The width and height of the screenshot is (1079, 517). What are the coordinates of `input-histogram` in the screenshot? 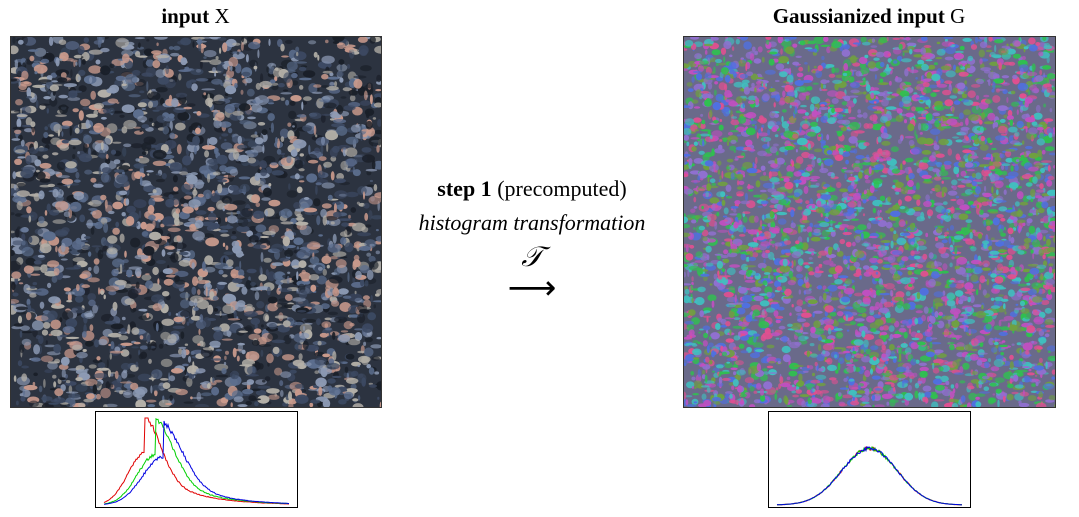 It's located at (196, 459).